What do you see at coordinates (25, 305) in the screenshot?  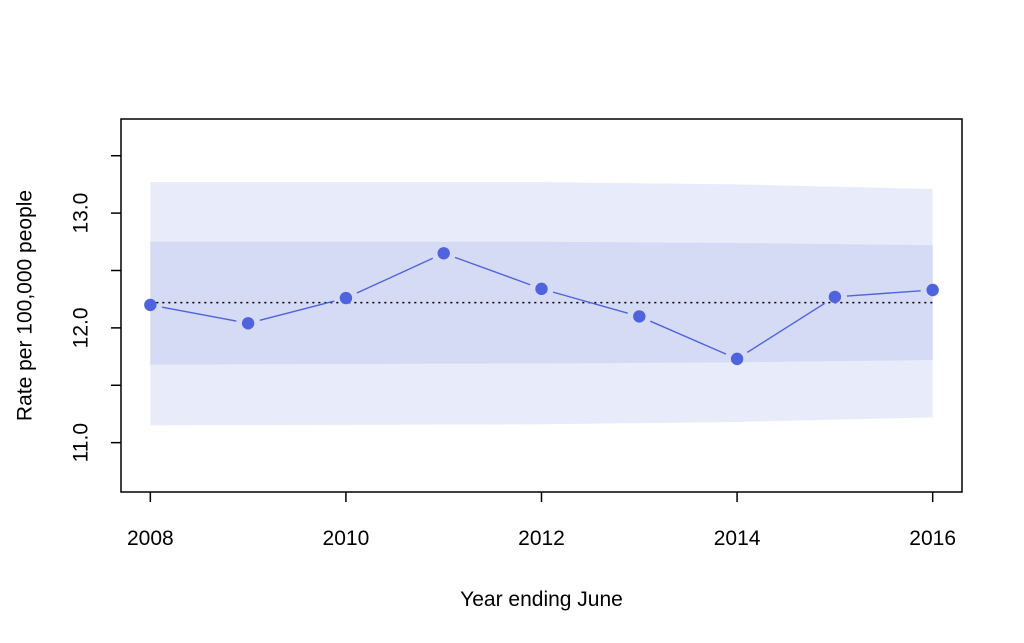 I see `y-axis-title: Rate per 100,000 people` at bounding box center [25, 305].